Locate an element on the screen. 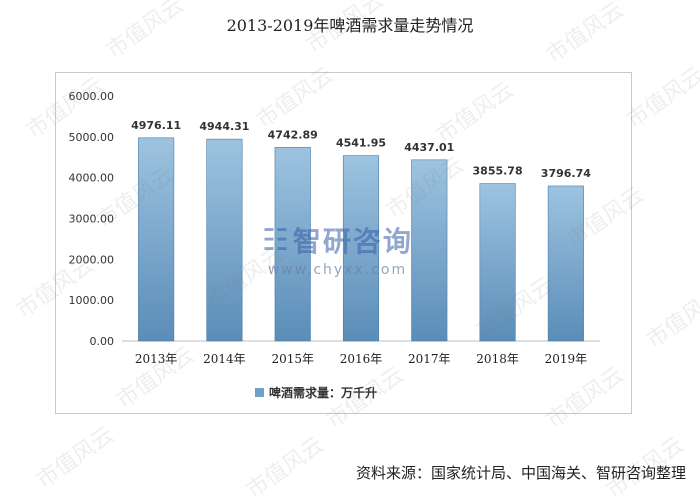 This screenshot has width=700, height=504. bar-value-label: 4944.31 is located at coordinates (224, 126).